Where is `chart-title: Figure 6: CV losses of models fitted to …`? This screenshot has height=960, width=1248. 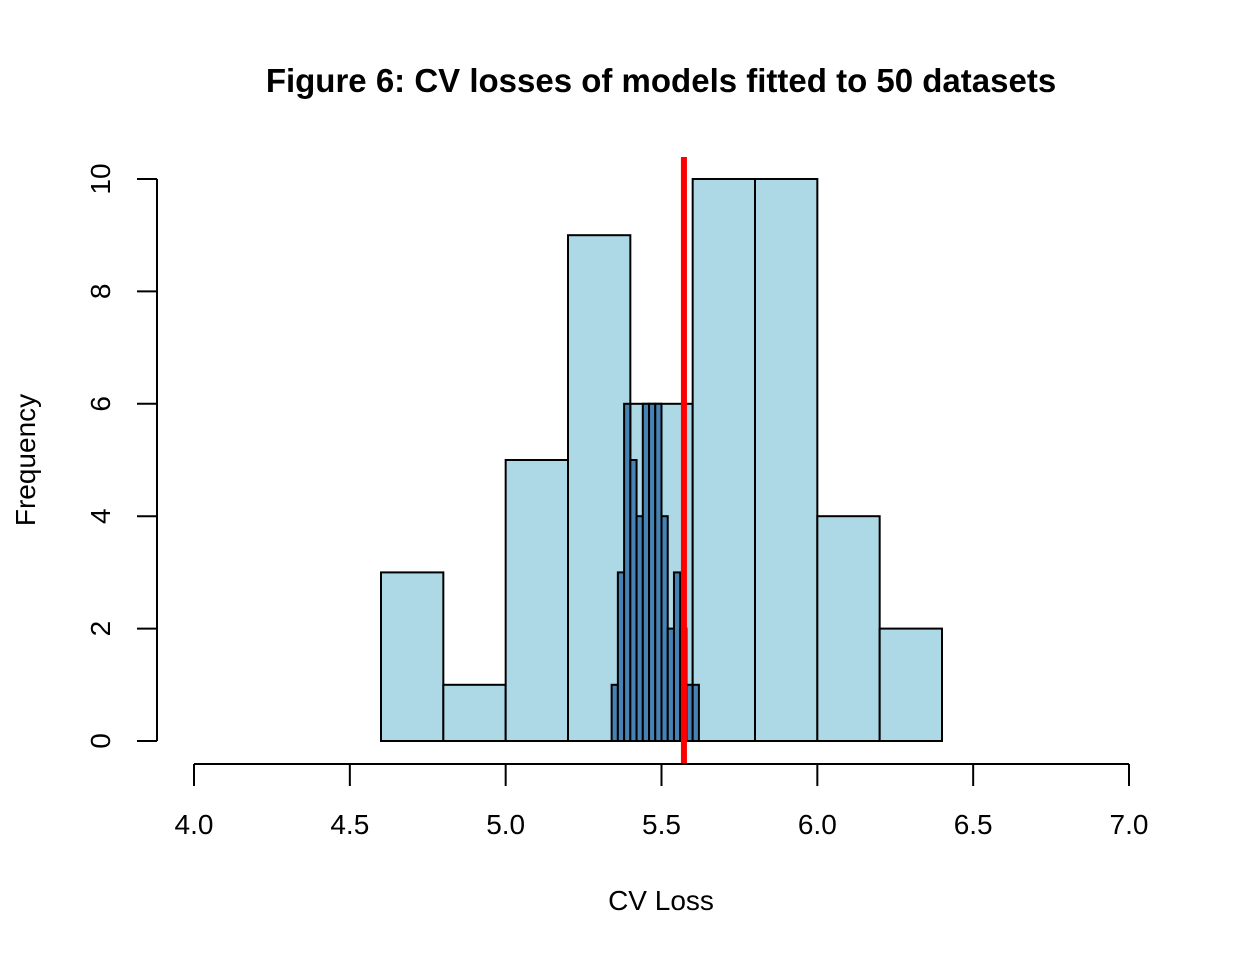
chart-title: Figure 6: CV losses of models fitted to … is located at coordinates (661, 80).